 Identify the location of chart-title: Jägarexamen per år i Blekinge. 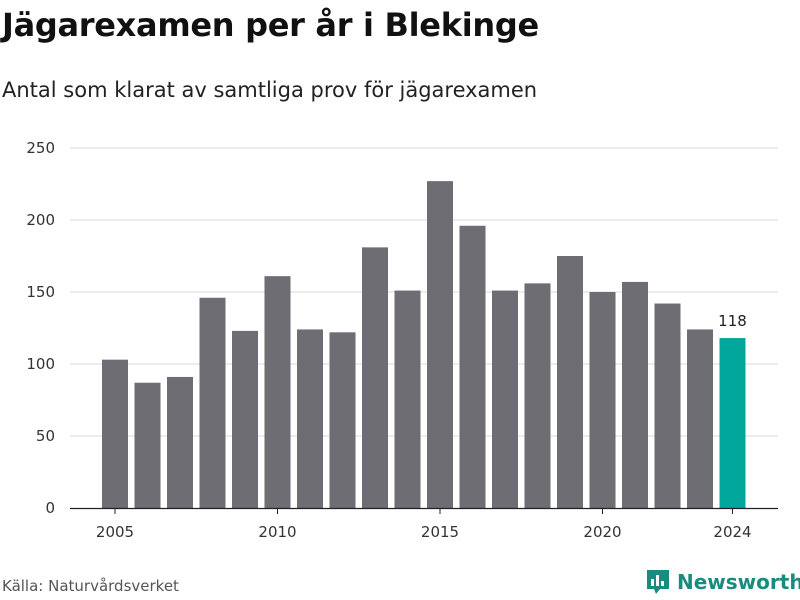
(270, 25).